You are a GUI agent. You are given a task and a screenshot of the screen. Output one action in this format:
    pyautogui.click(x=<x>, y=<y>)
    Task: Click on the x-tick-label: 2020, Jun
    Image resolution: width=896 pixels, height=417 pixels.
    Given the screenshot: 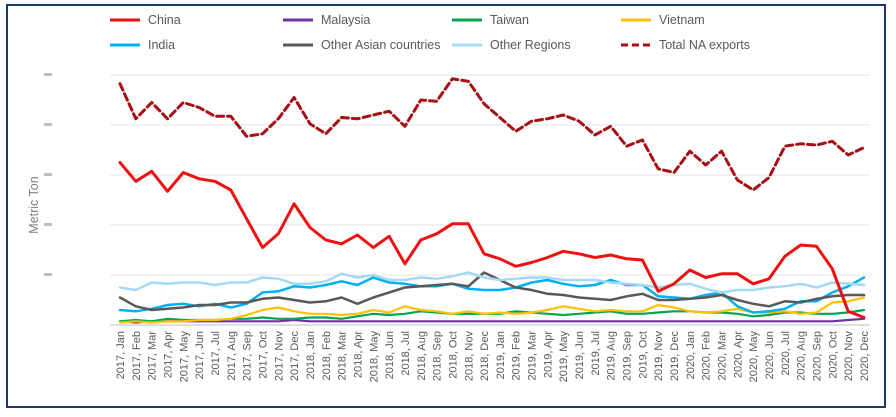 What is the action you would take?
    pyautogui.click(x=770, y=355)
    